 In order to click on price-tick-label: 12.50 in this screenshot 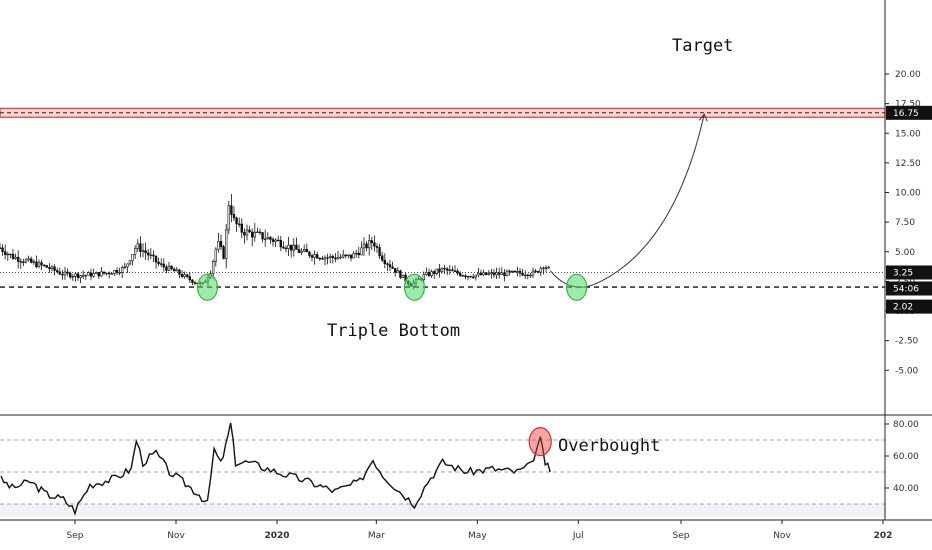, I will do `click(908, 164)`.